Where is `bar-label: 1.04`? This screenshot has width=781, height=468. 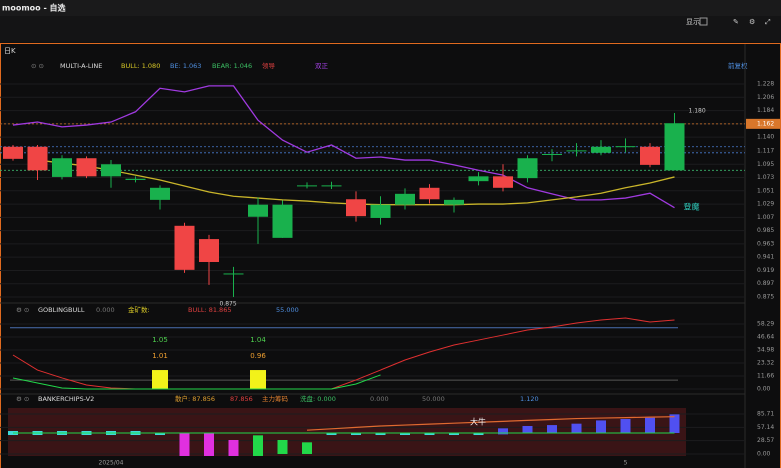
bar-label: 1.04 is located at coordinates (258, 340).